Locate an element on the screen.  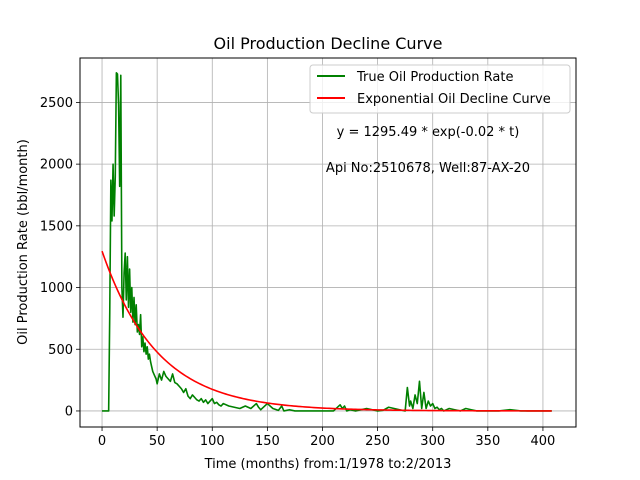
y-tick-label: 2000 is located at coordinates (56, 165).